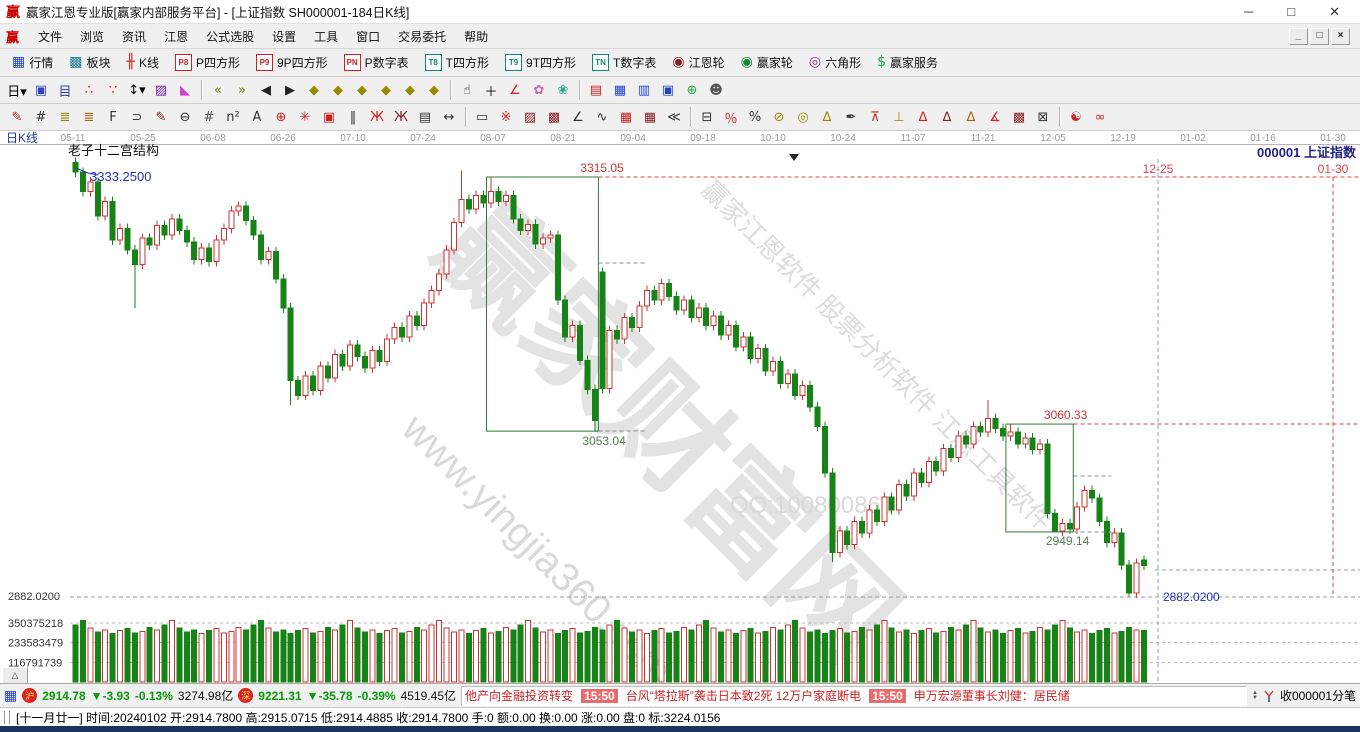  Describe the element at coordinates (284, 36) in the screenshot. I see `menu-设置: 设置` at that location.